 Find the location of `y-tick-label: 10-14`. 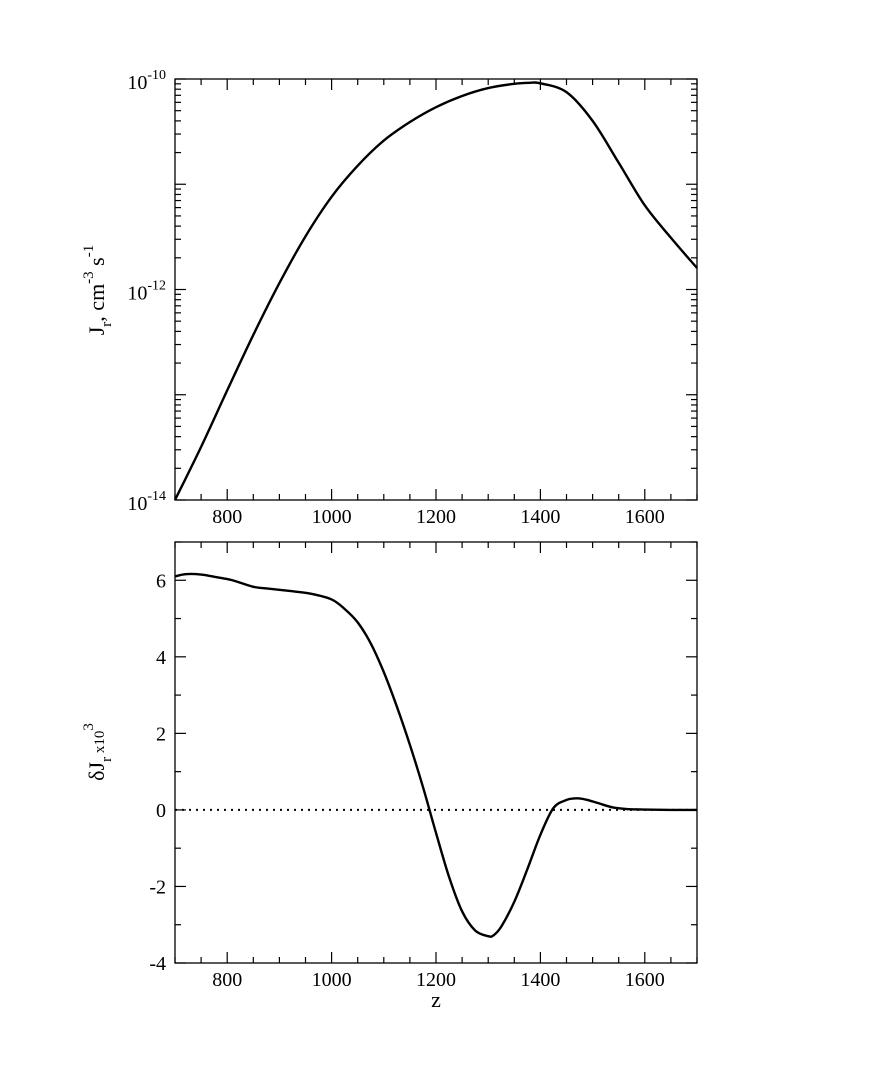

y-tick-label: 10-14 is located at coordinates (146, 502).